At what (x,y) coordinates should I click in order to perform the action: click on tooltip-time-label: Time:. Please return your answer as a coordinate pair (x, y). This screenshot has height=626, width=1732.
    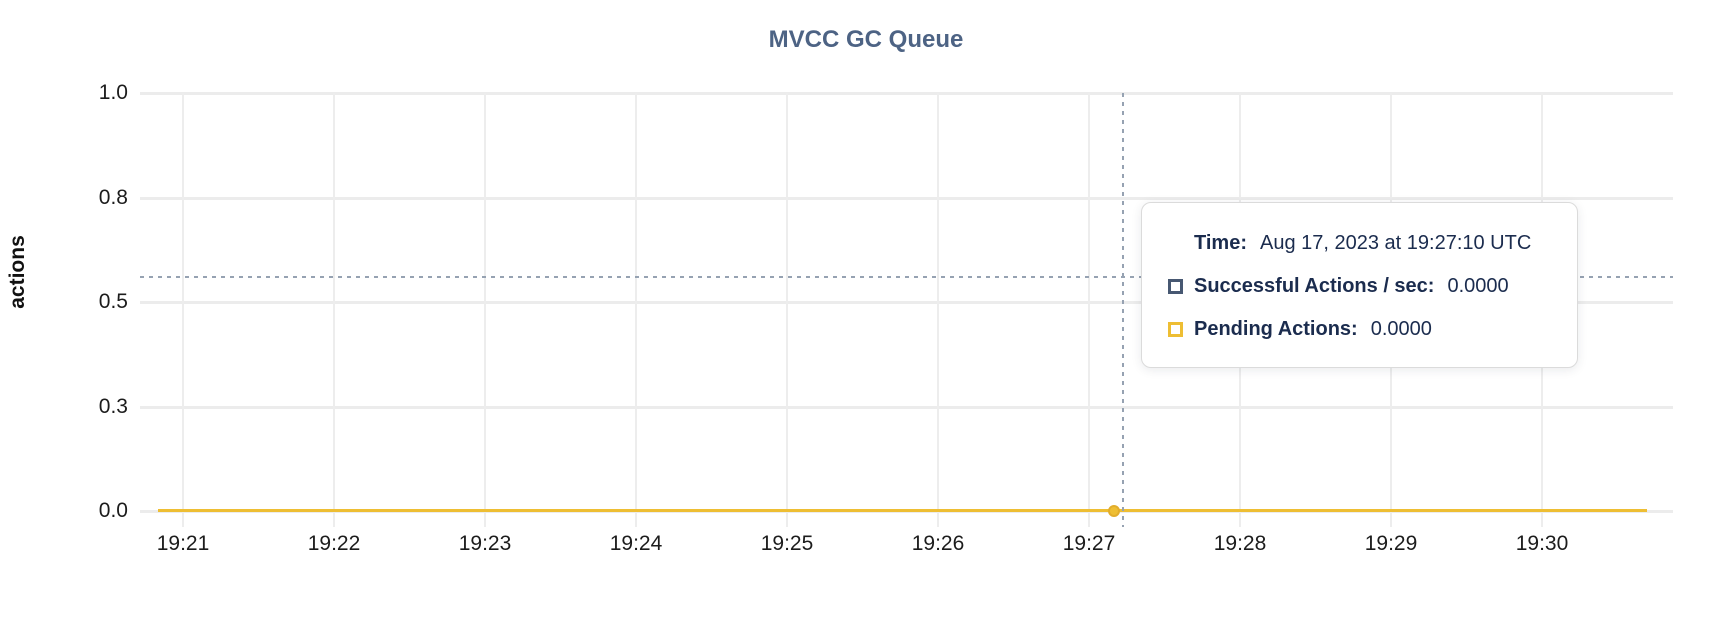
    Looking at the image, I should click on (1220, 242).